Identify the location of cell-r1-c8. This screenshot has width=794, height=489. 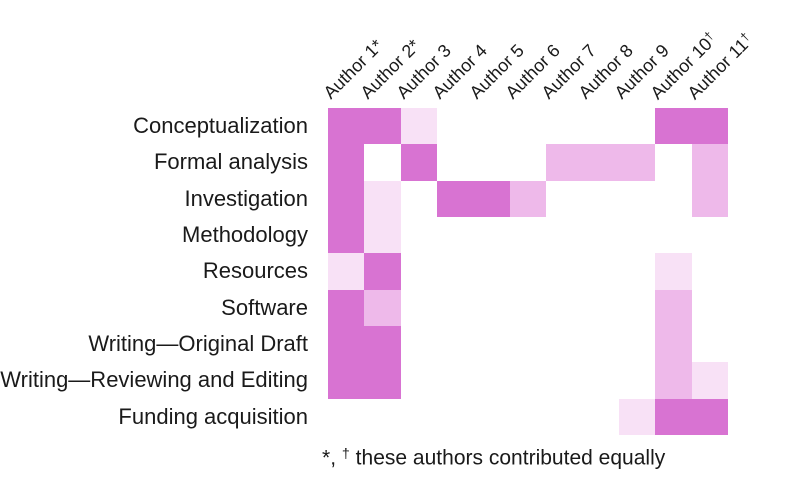
(637, 162).